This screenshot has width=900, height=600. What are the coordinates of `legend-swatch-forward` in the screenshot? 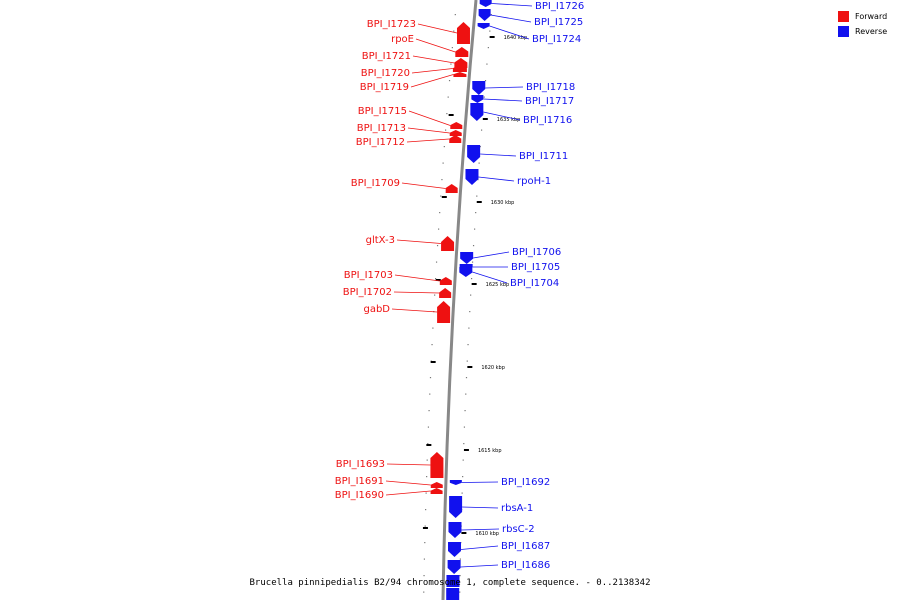 It's located at (843, 16).